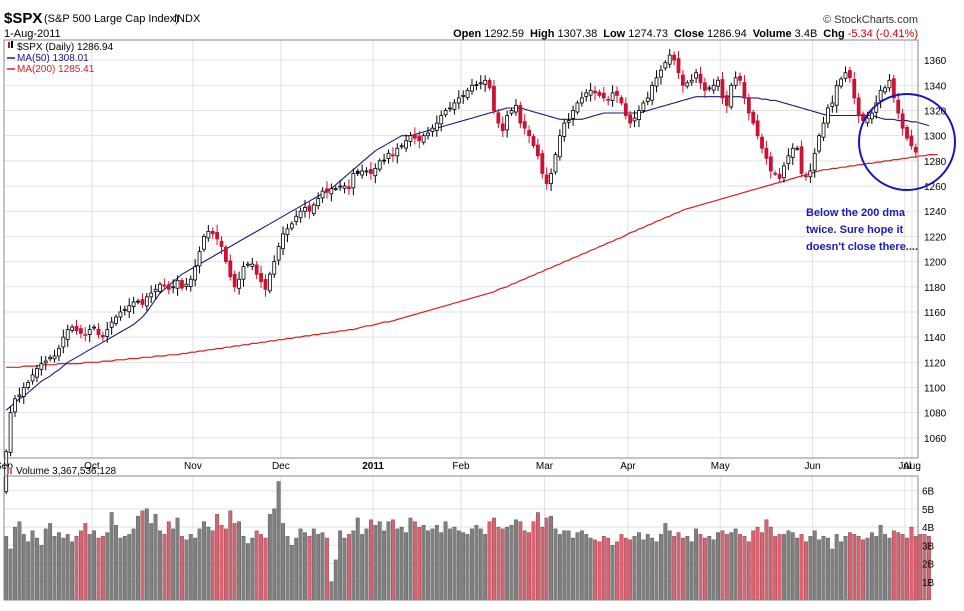 This screenshot has height=611, width=964. What do you see at coordinates (545, 466) in the screenshot?
I see `month-label: Mar` at bounding box center [545, 466].